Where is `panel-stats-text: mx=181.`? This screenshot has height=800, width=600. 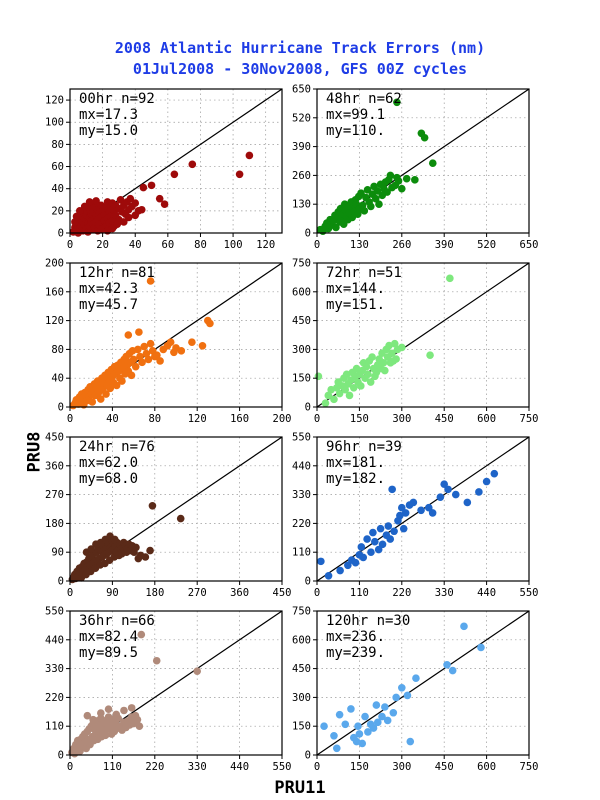 panel-stats-text: mx=181. is located at coordinates (355, 463).